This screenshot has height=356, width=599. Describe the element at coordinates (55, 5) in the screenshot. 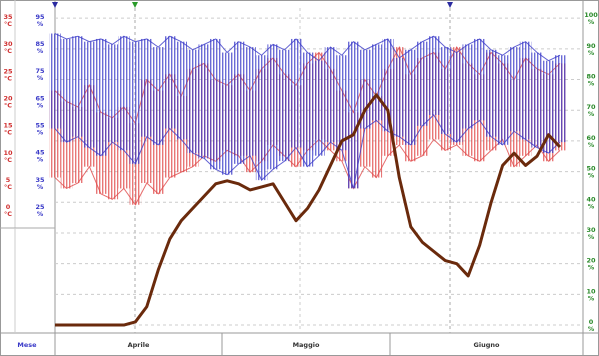

I see `marker` at that location.